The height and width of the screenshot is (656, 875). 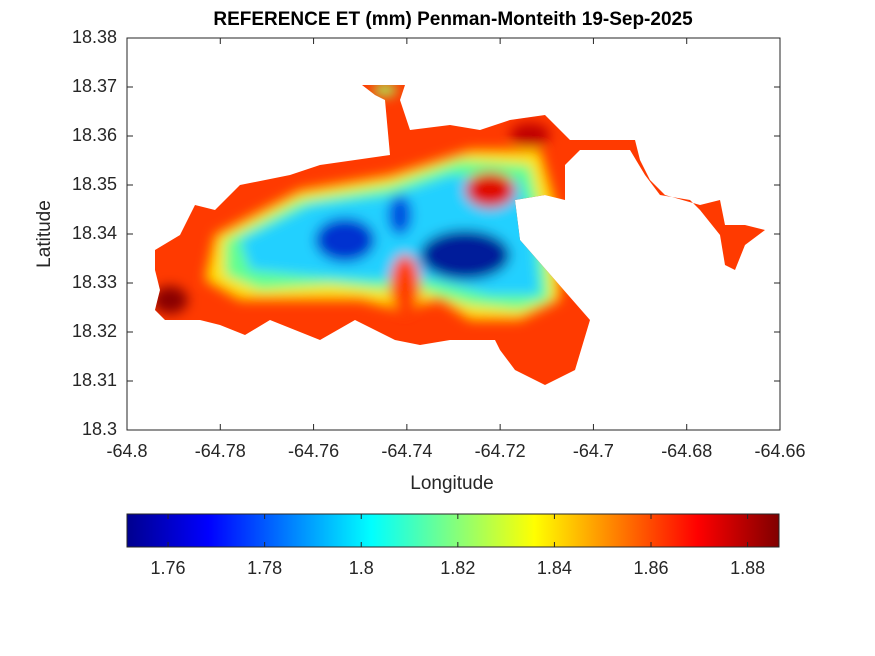 I want to click on y-axis-label: Latitude, so click(x=44, y=234).